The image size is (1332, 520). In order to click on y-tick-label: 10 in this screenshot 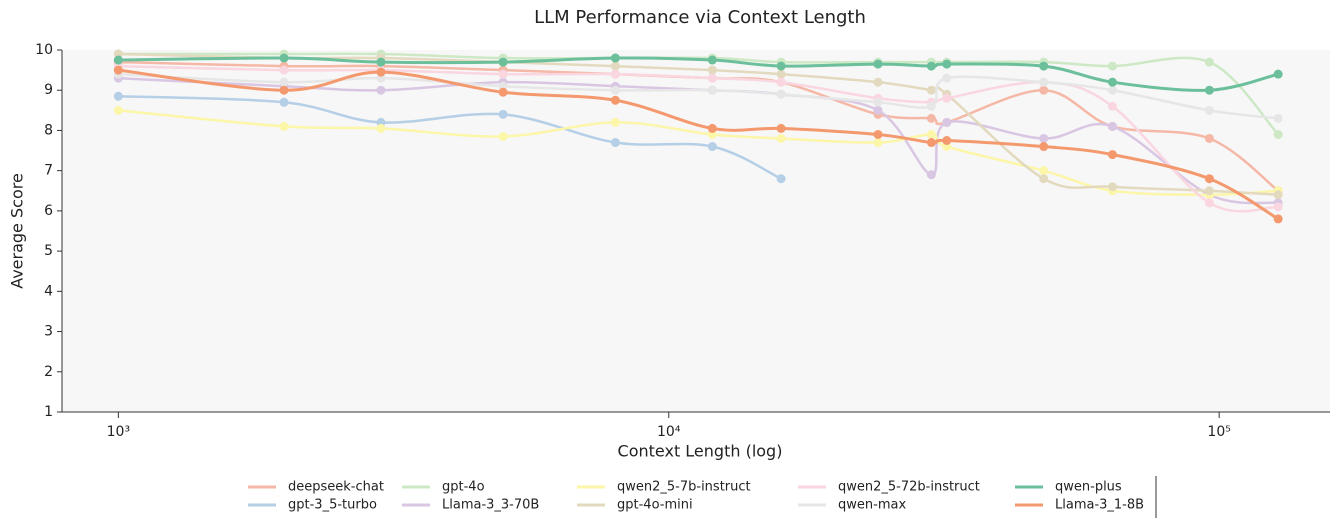, I will do `click(44, 50)`.